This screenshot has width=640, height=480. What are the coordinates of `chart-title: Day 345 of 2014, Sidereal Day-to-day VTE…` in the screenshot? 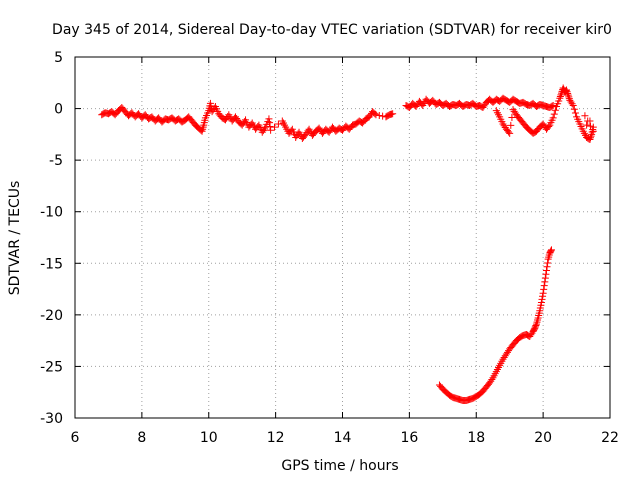 It's located at (332, 30).